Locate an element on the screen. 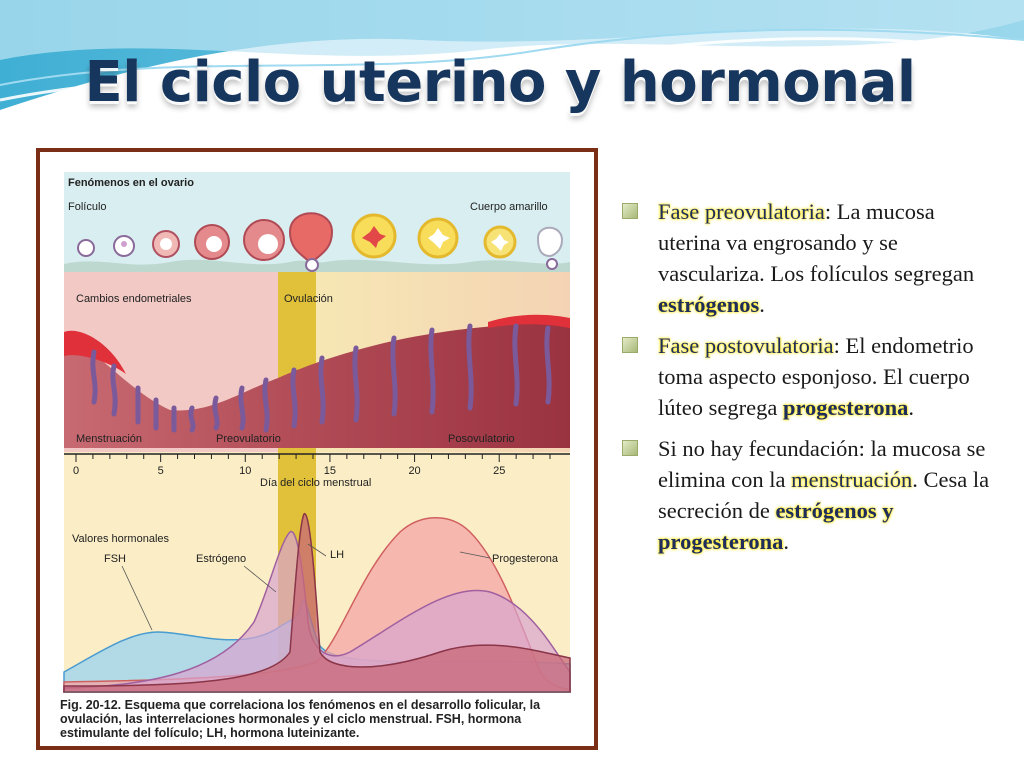 The width and height of the screenshot is (1024, 768). day-axis-label: Día del ciclo menstrual is located at coordinates (315, 483).